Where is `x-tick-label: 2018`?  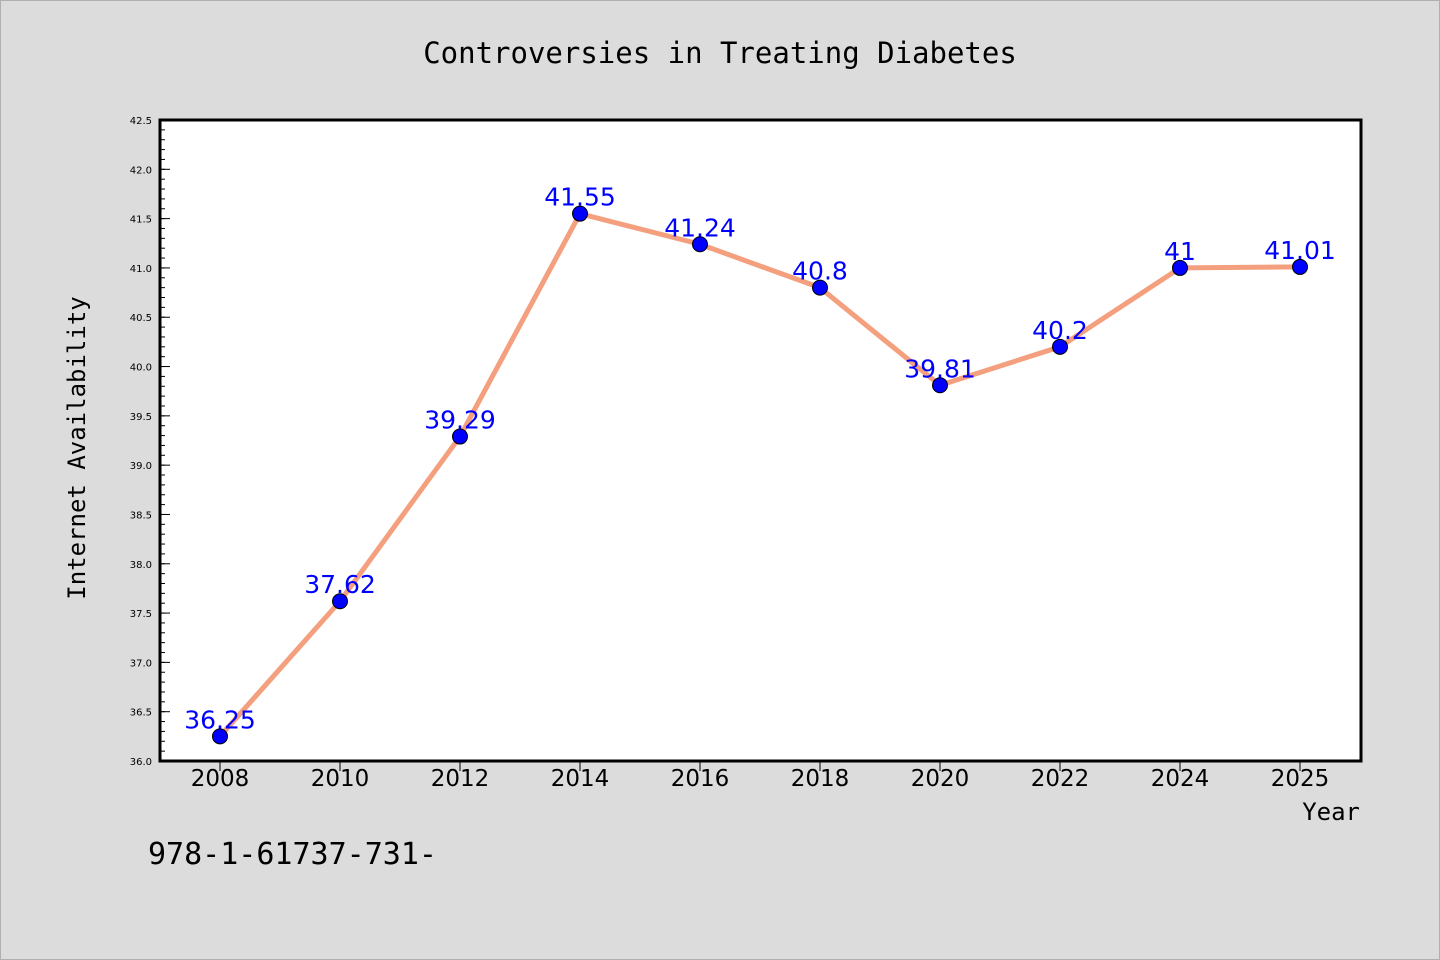
x-tick-label: 2018 is located at coordinates (820, 779).